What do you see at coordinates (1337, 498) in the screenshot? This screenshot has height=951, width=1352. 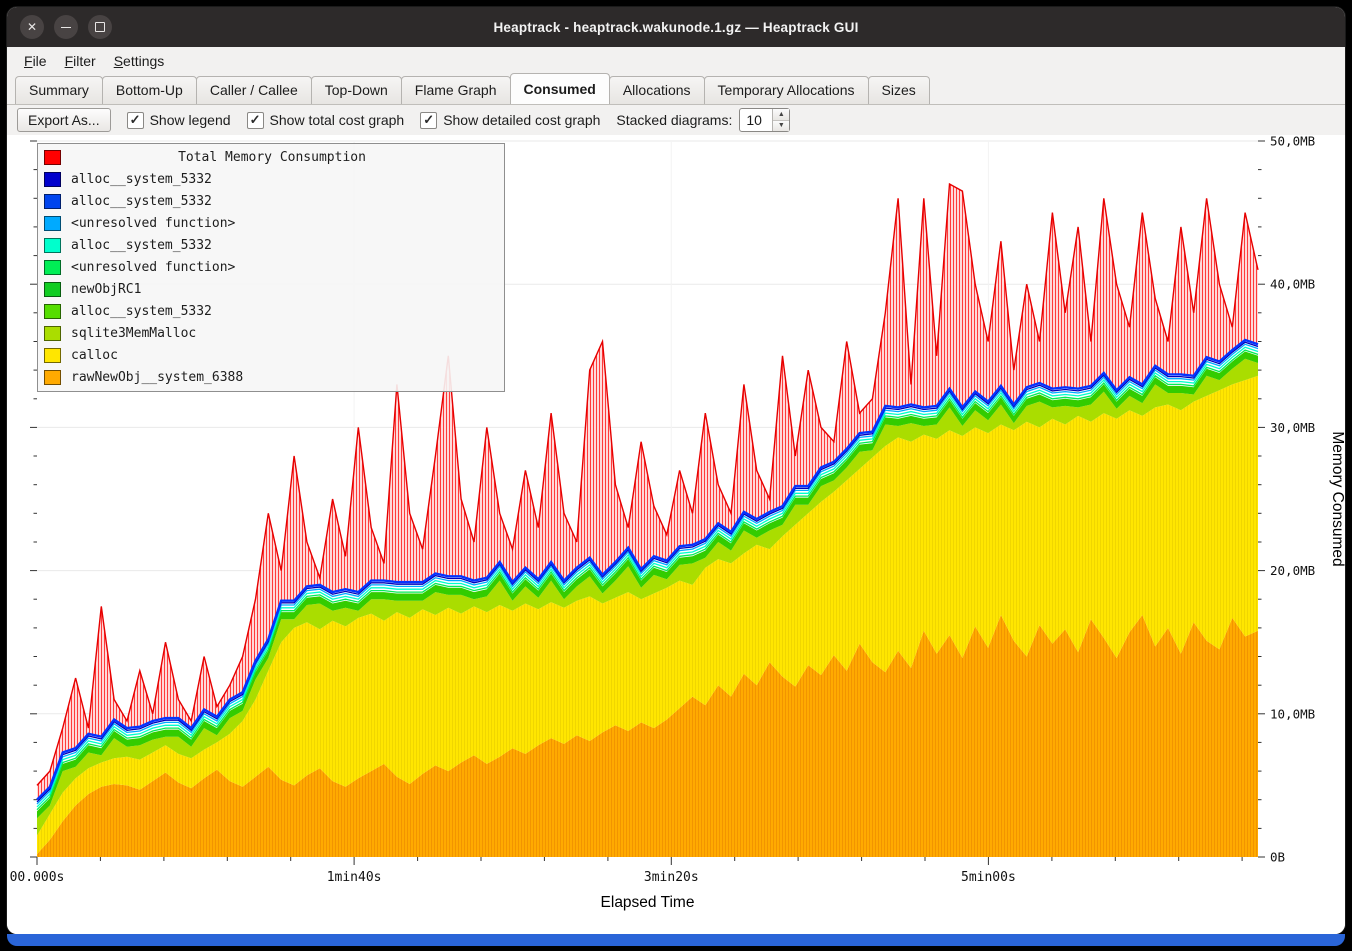 I see `y-axis-title: Memory Consumed` at bounding box center [1337, 498].